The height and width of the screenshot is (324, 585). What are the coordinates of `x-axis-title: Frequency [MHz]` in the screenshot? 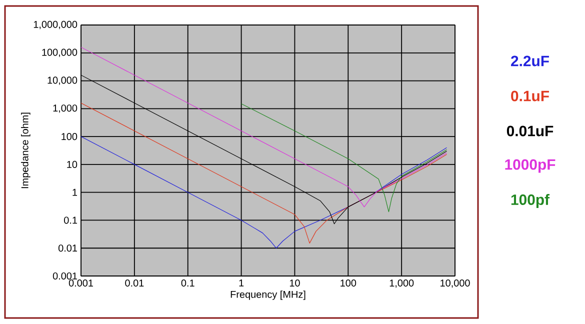 It's located at (268, 295).